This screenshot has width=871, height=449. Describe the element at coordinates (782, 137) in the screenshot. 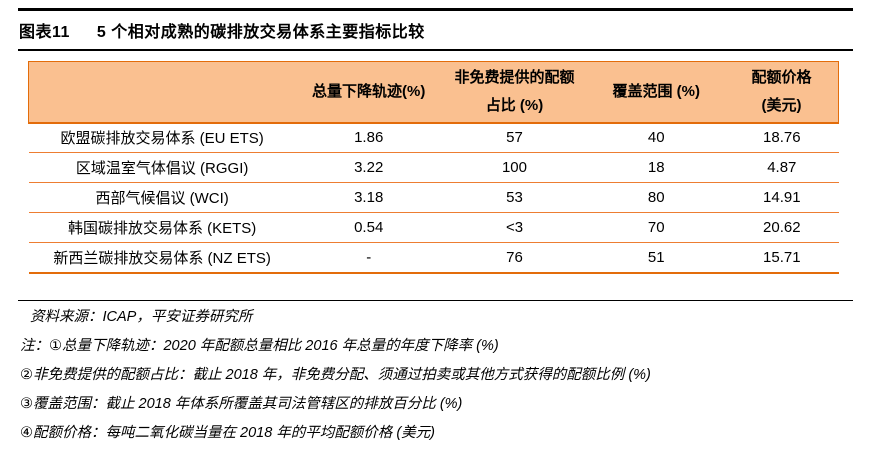

I see `cell-price: 18.76` at that location.